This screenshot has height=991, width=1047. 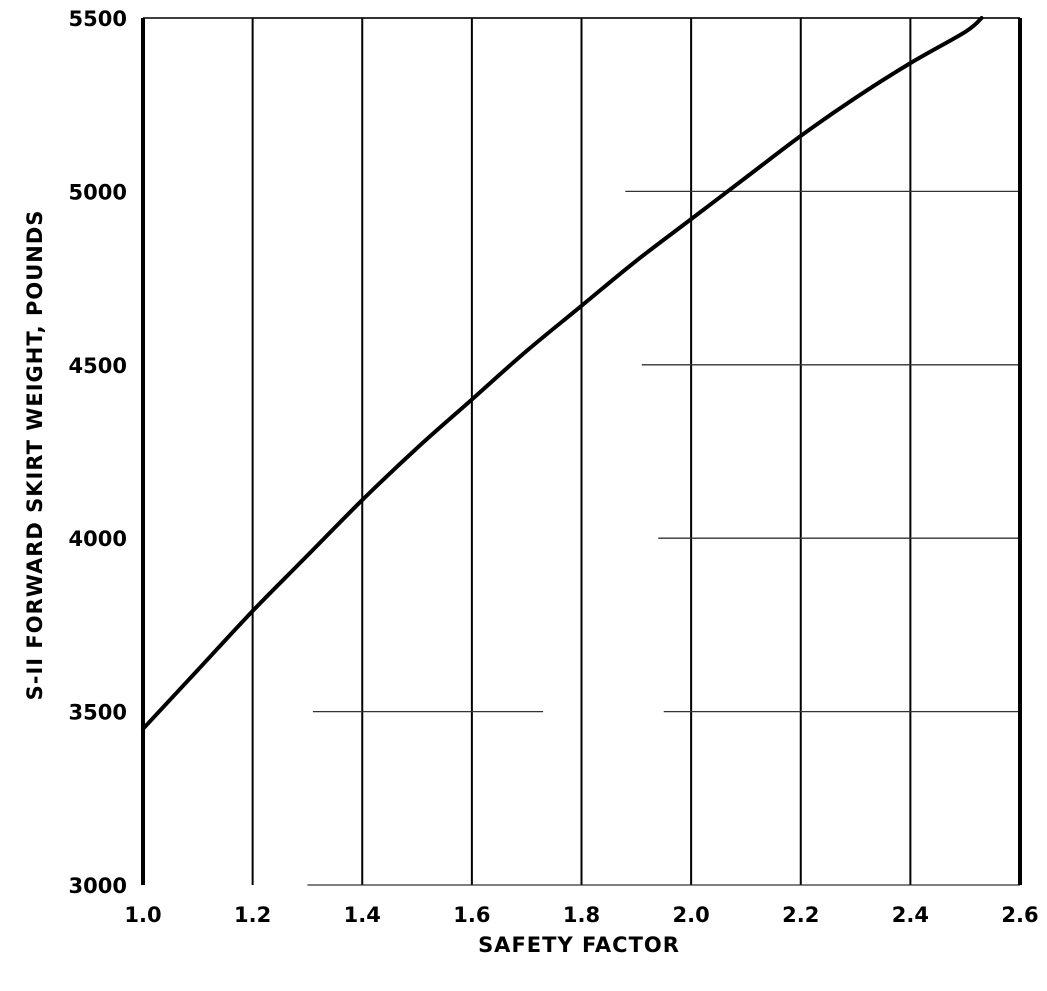 I want to click on x-tick-label-2.2: 2.2, so click(x=800, y=915).